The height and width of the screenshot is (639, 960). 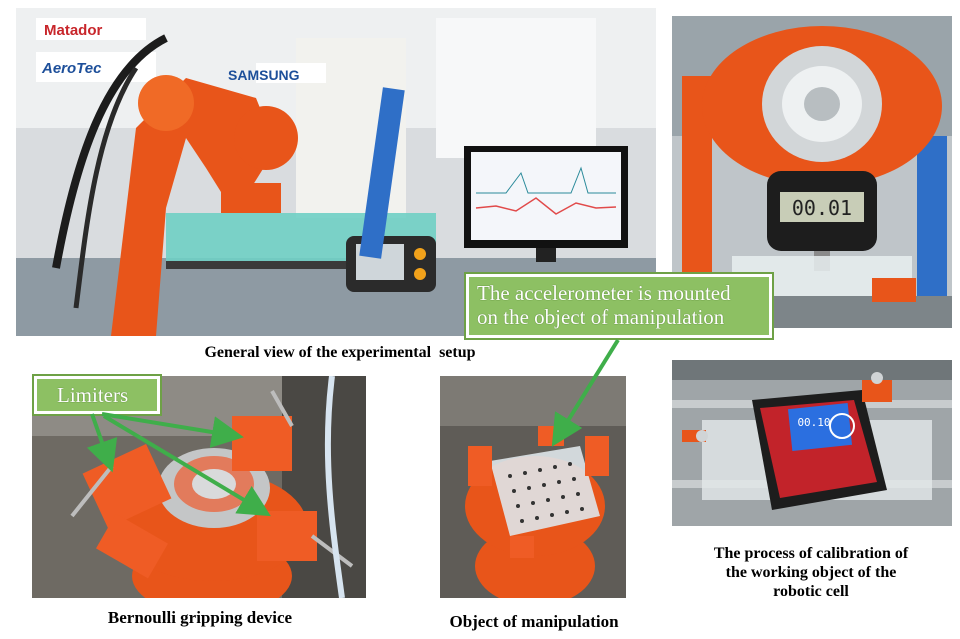 I want to click on calibration-caption-line-3: robotic cell, so click(x=811, y=592).